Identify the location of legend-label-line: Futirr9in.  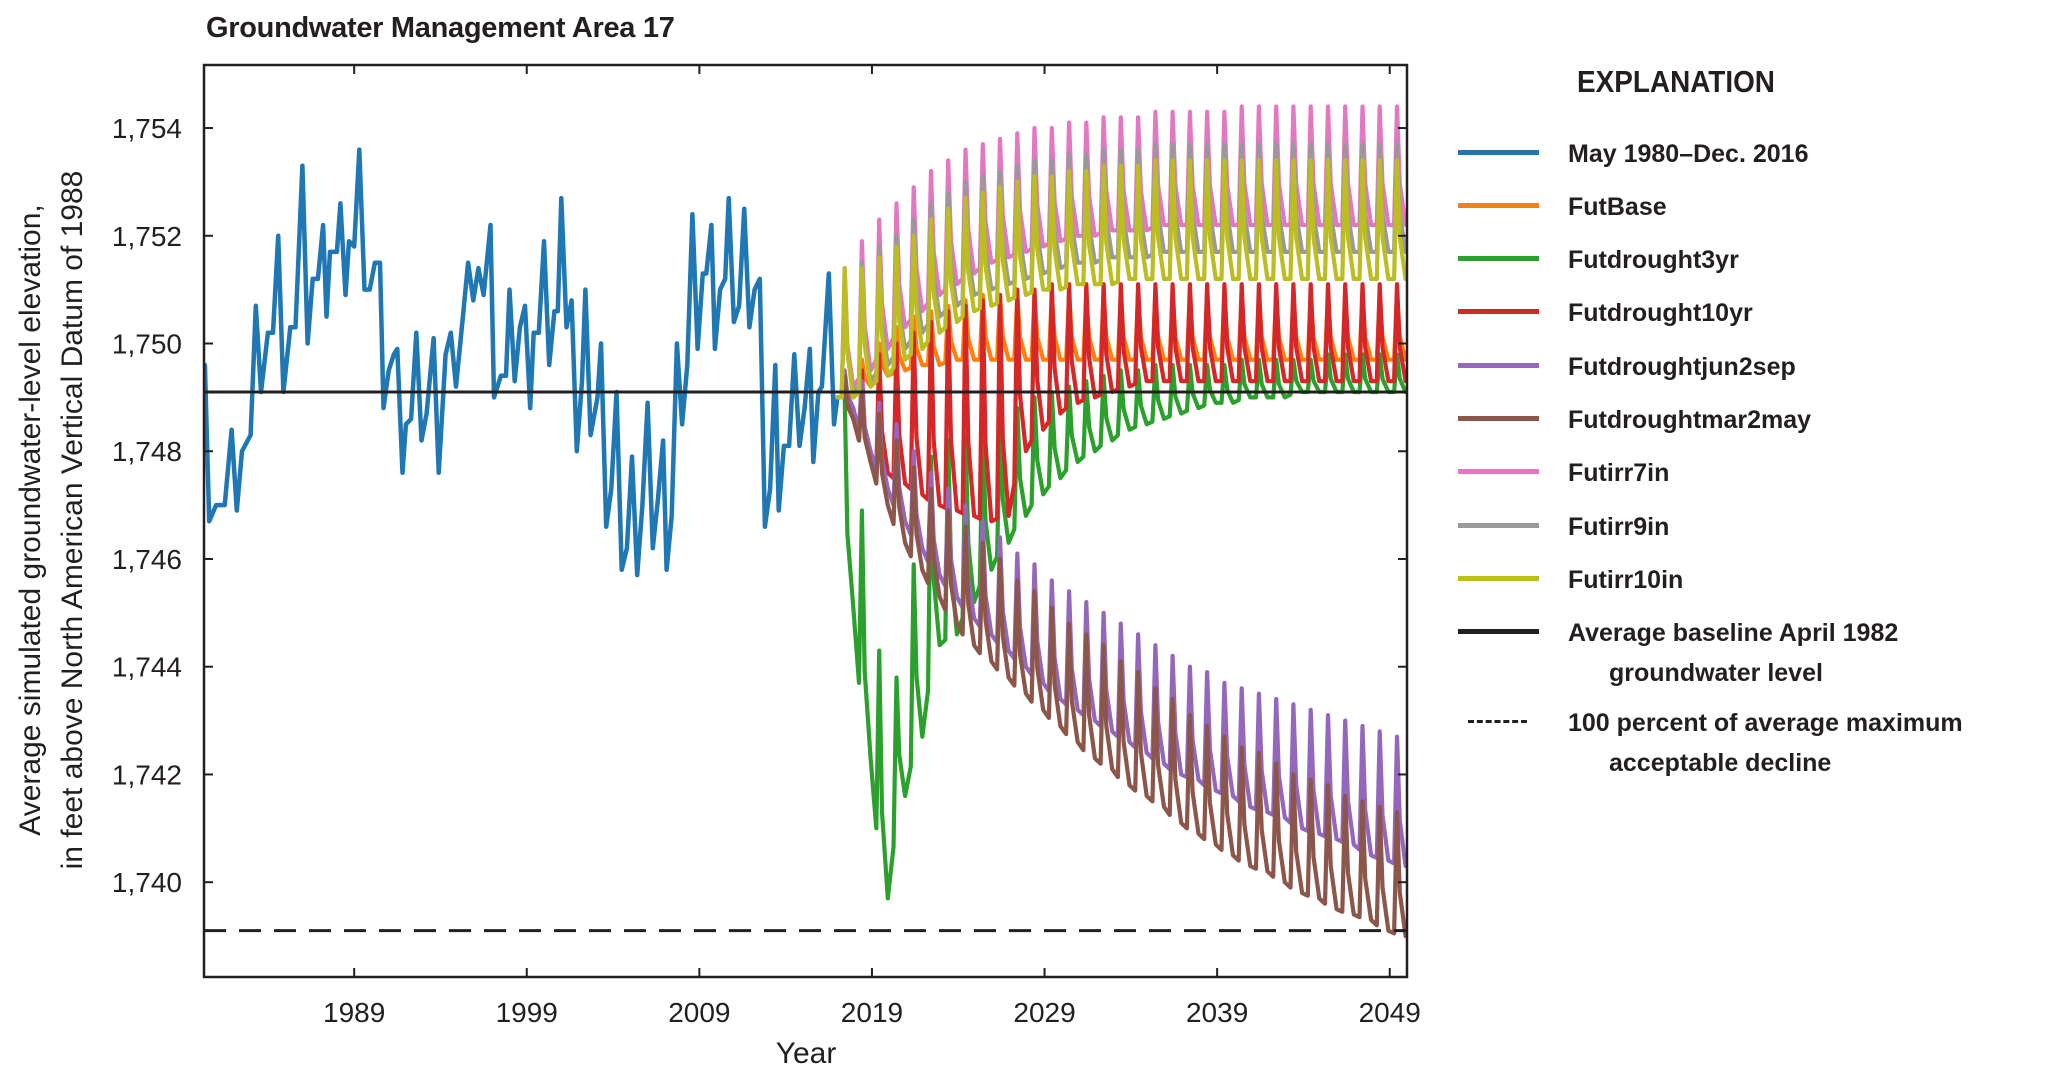
(1619, 527).